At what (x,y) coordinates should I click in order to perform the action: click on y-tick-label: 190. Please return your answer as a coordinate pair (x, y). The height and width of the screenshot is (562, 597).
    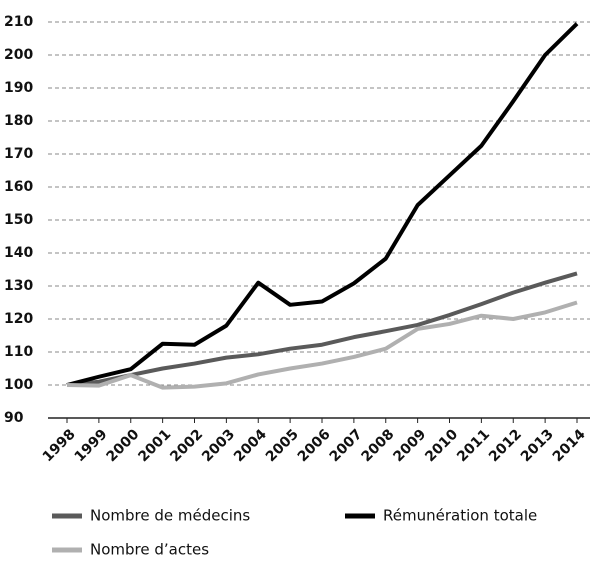
    Looking at the image, I should click on (18, 88).